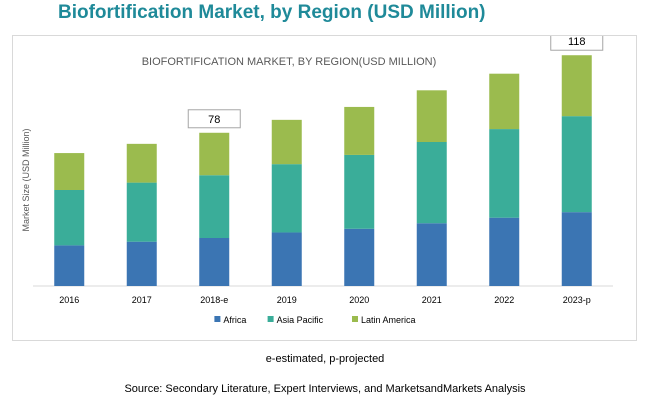 Image resolution: width=650 pixels, height=401 pixels. What do you see at coordinates (359, 300) in the screenshot?
I see `x-tick-label: 2020` at bounding box center [359, 300].